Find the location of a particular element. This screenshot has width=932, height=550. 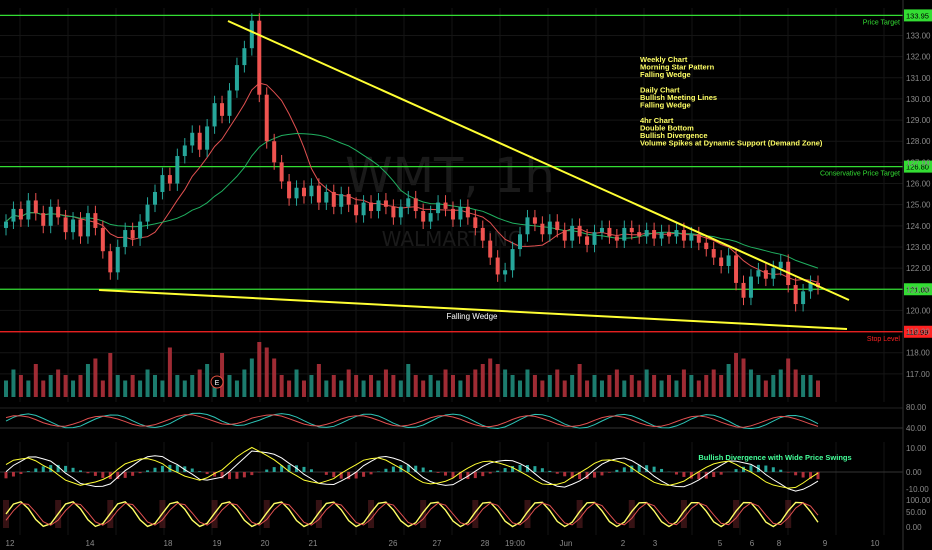

time-tick-label: 27 is located at coordinates (437, 543).